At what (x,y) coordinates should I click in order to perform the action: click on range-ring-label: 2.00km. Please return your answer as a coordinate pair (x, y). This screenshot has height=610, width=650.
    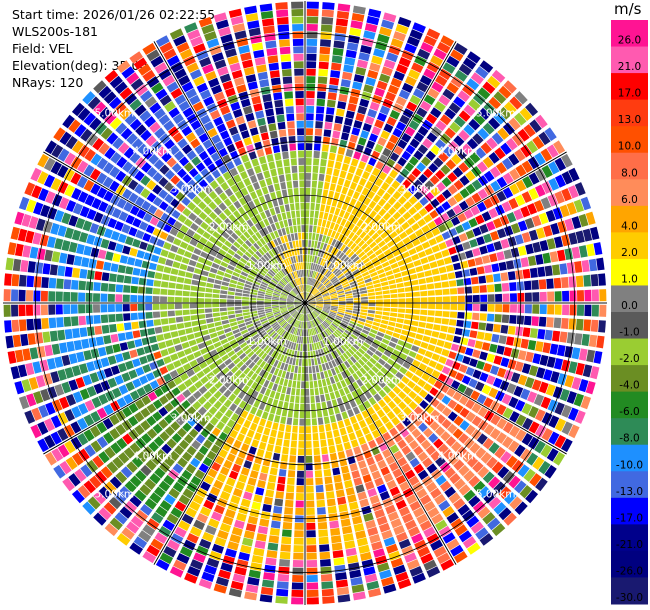
    Looking at the image, I should click on (229, 380).